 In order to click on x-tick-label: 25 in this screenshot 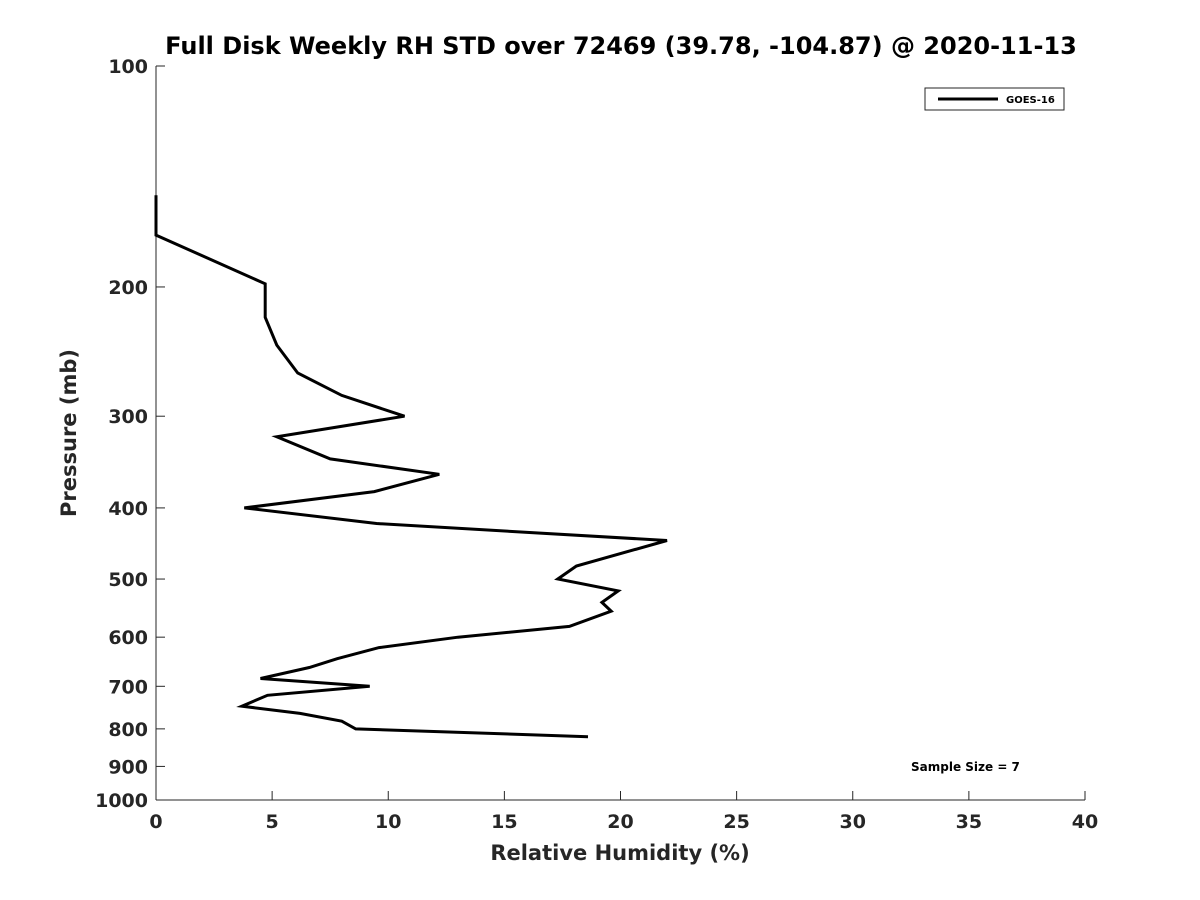, I will do `click(736, 822)`.